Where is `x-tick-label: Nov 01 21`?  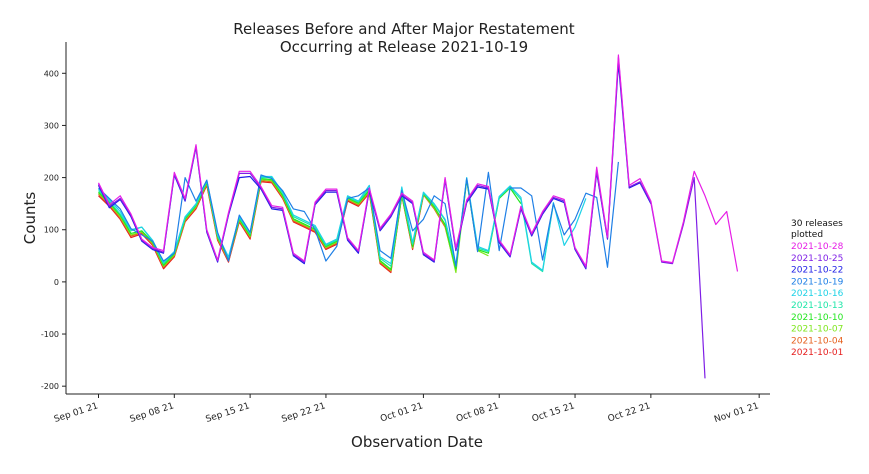
x-tick-label: Nov 01 21 is located at coordinates (736, 413).